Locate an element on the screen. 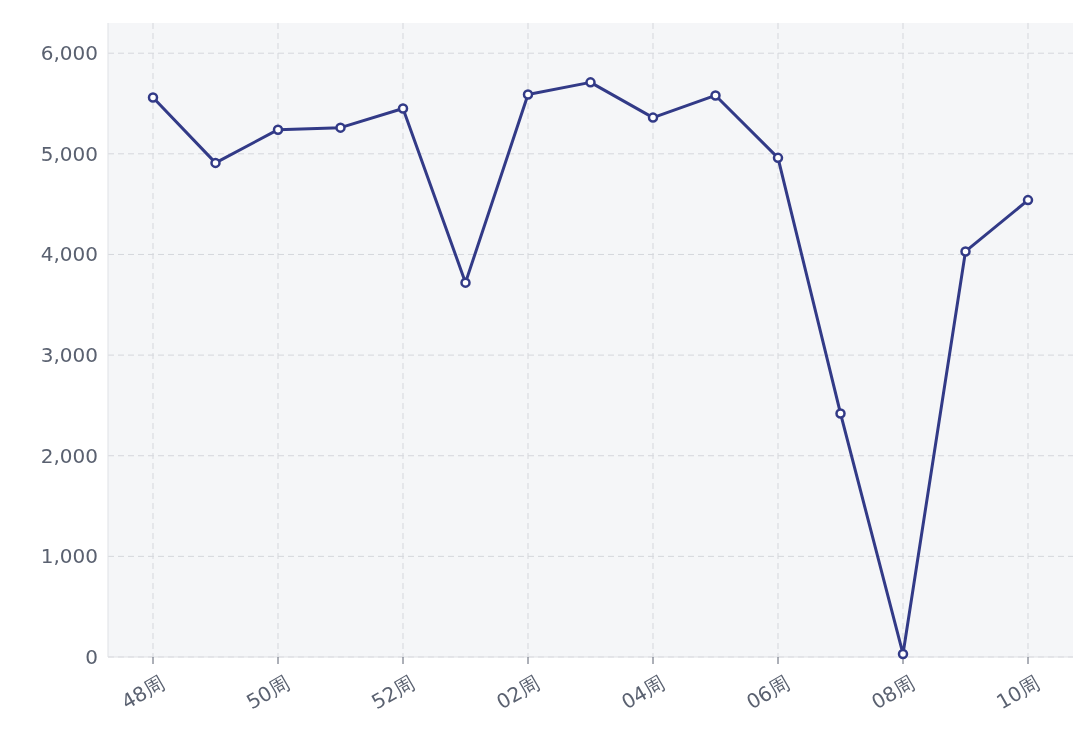  x-tick-label: 50周 is located at coordinates (268, 692).